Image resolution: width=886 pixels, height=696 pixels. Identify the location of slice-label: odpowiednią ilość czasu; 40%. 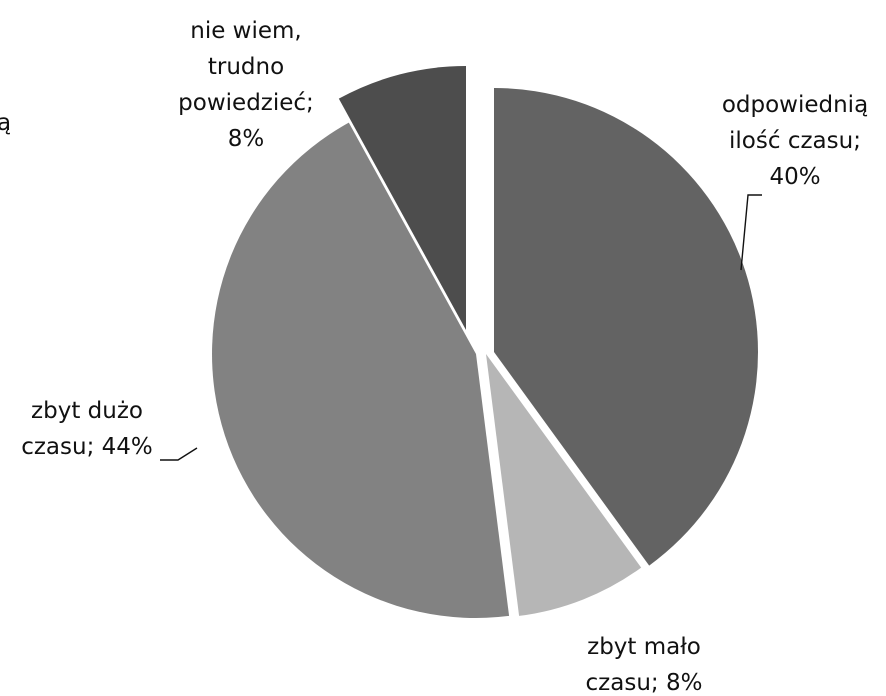
(795, 141).